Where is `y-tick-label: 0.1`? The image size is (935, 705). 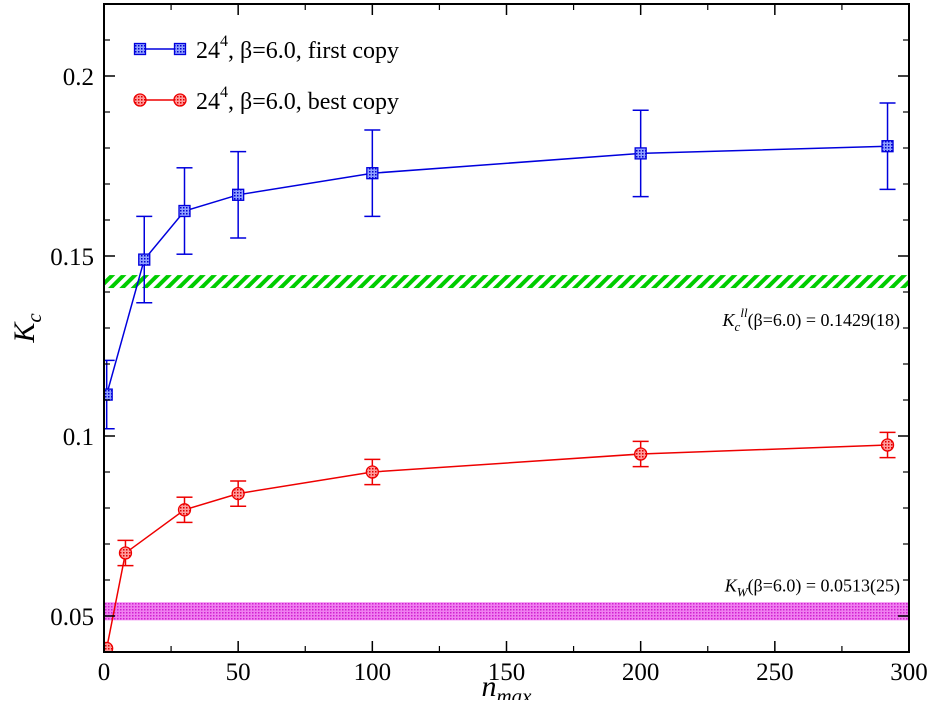
y-tick-label: 0.1 is located at coordinates (78, 437).